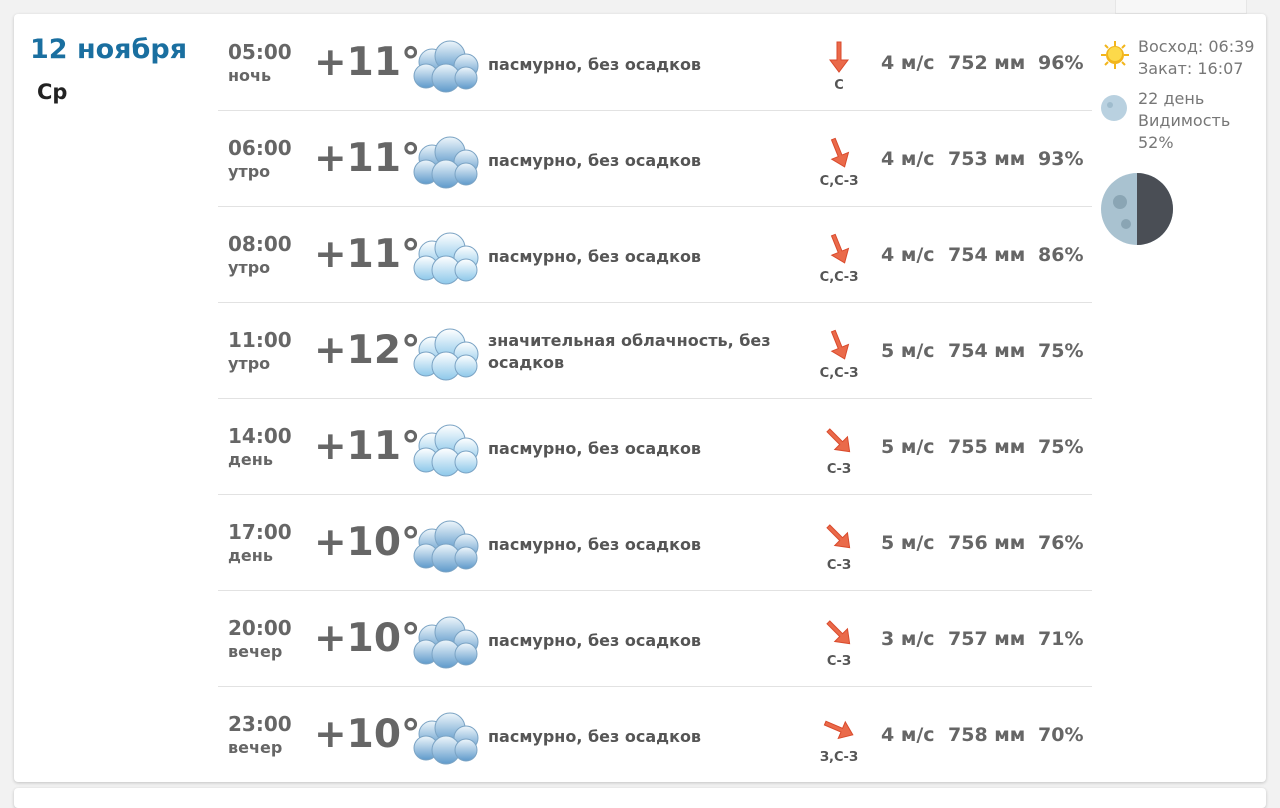 The width and height of the screenshot is (1280, 808). I want to click on sunset: Закат: 16:07, so click(1191, 68).